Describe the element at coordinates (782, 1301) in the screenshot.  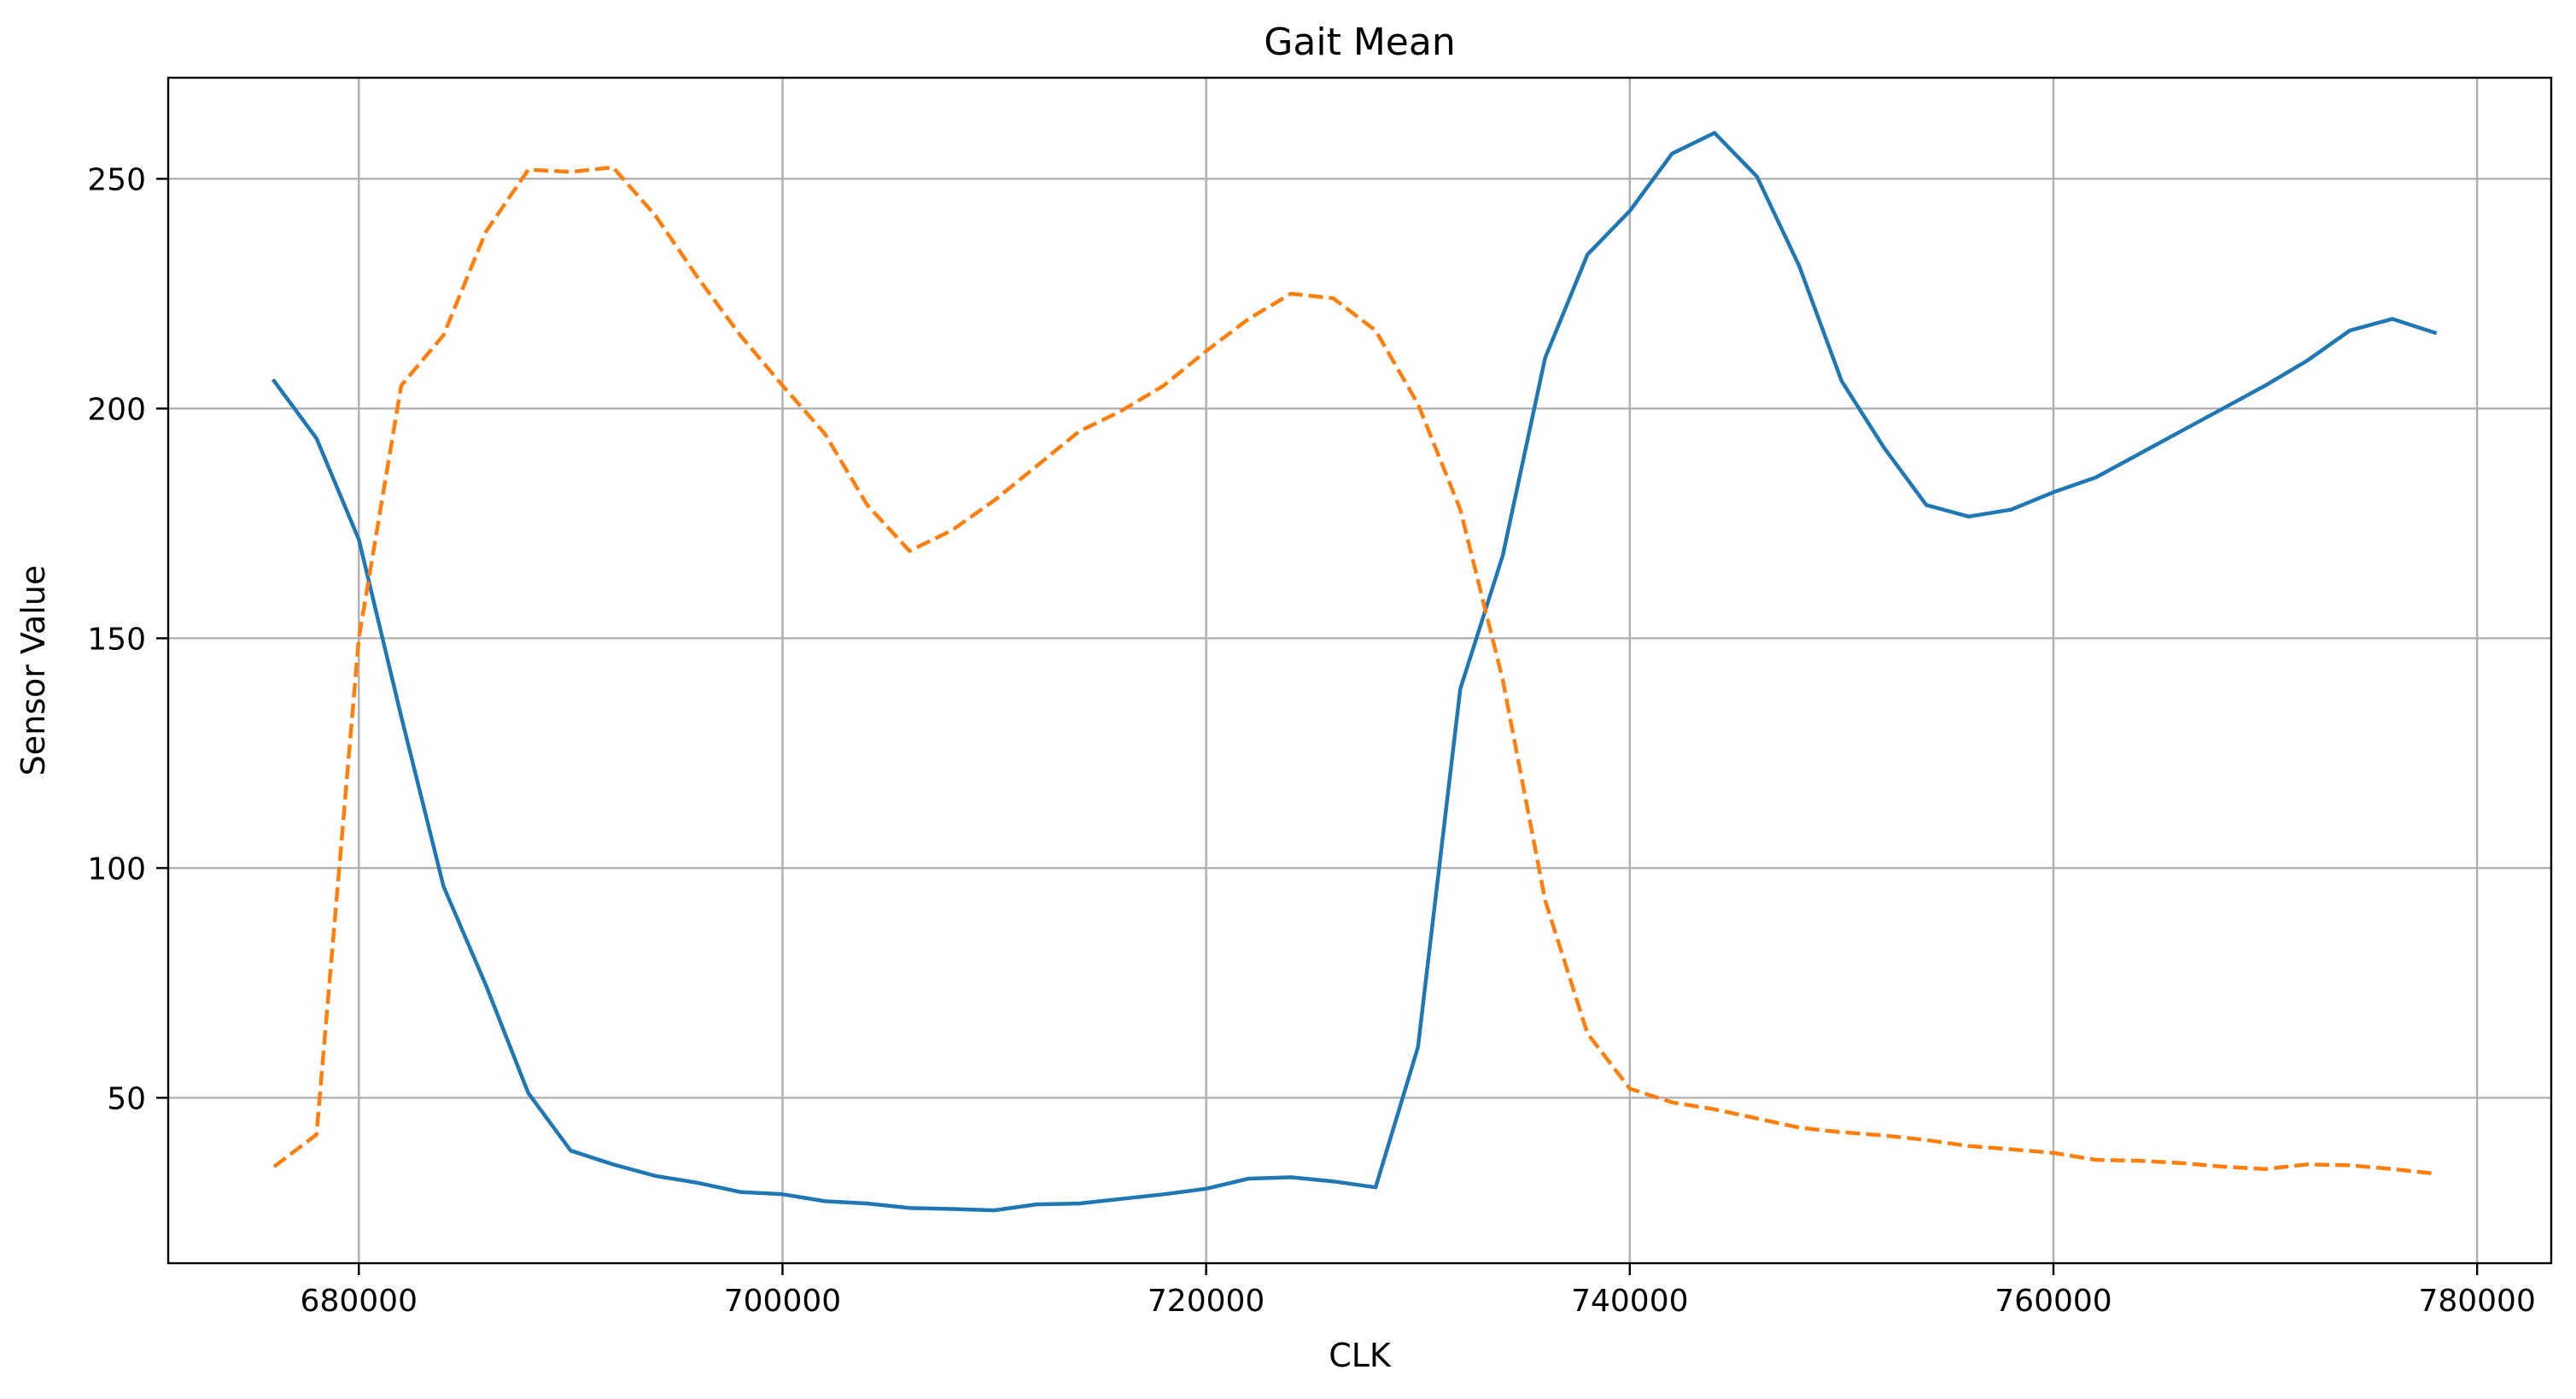
I see `x-tick-label: 700000` at that location.